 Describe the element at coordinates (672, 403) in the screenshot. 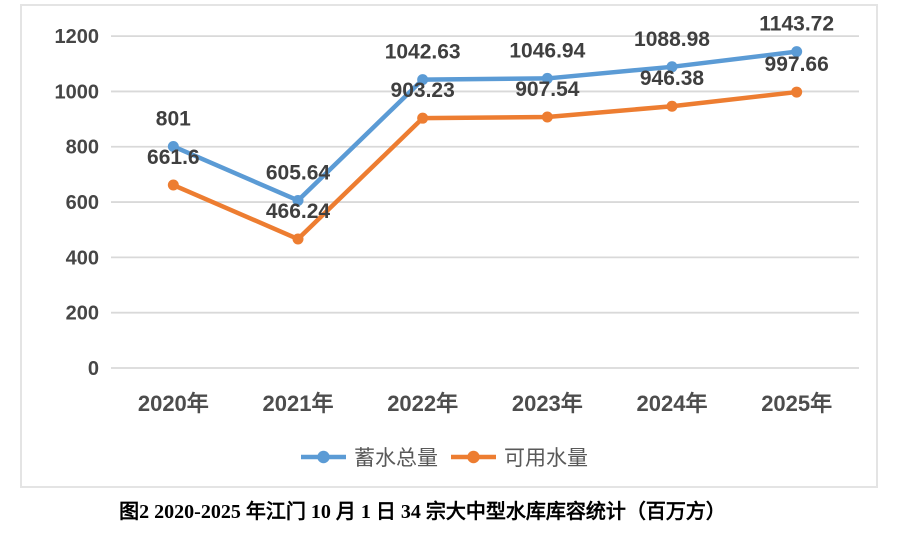

I see `x-axis-tick-label: 2024年` at that location.